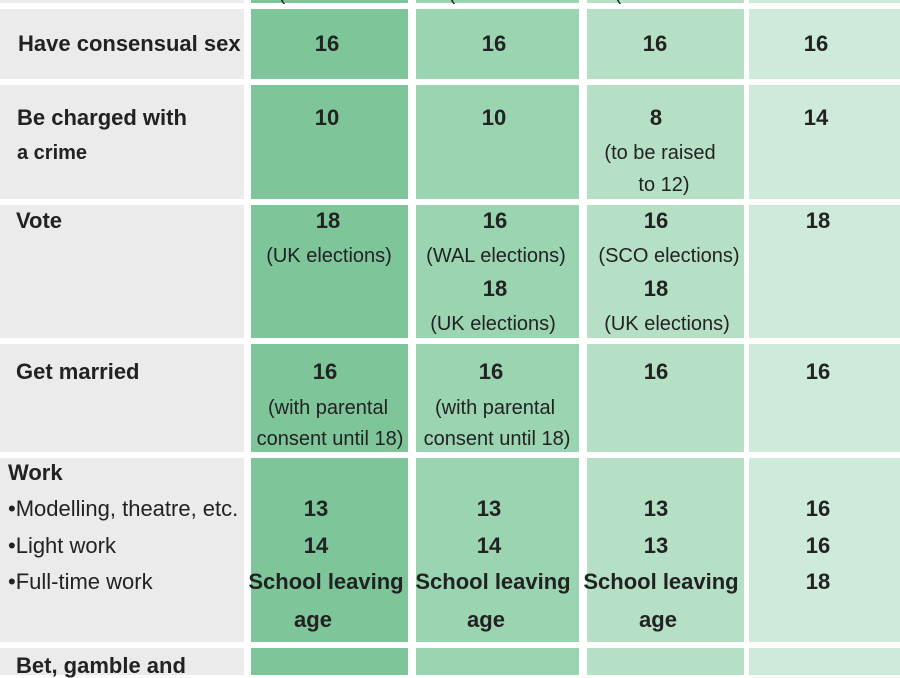 This screenshot has width=900, height=678. Describe the element at coordinates (816, 117) in the screenshot. I see `crime-value-4: 14` at that location.